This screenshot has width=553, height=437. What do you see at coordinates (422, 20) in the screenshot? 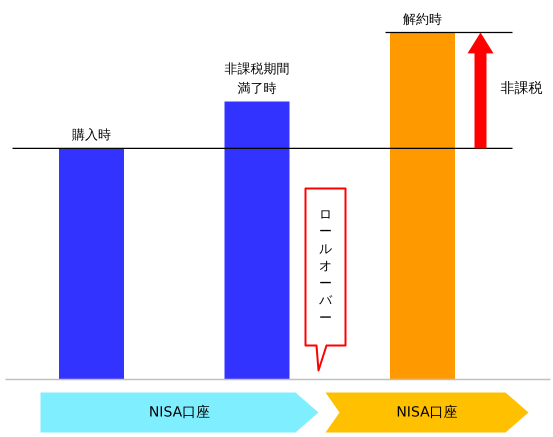
I see `x-tick-label: 解約時` at bounding box center [422, 20].